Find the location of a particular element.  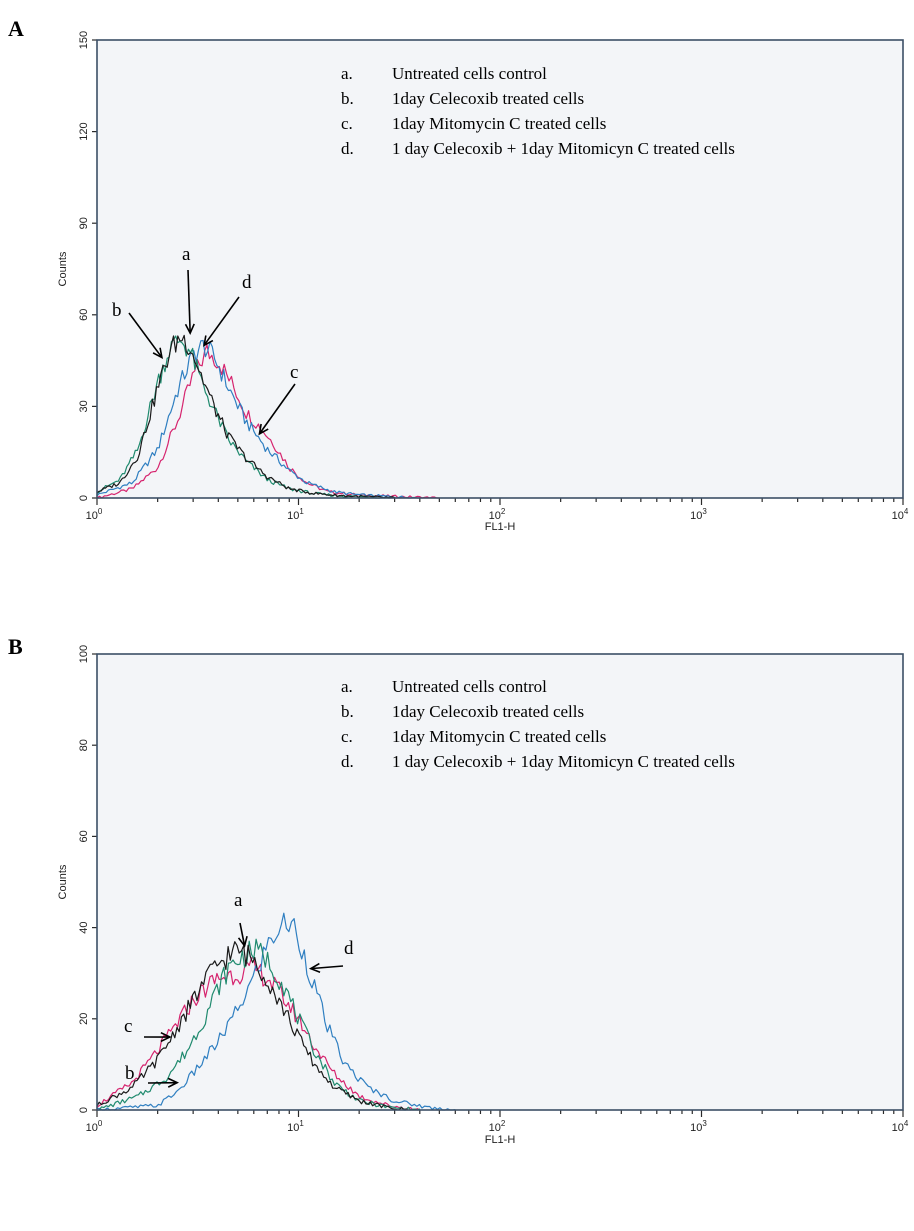

panel-letter: A is located at coordinates (16, 28).